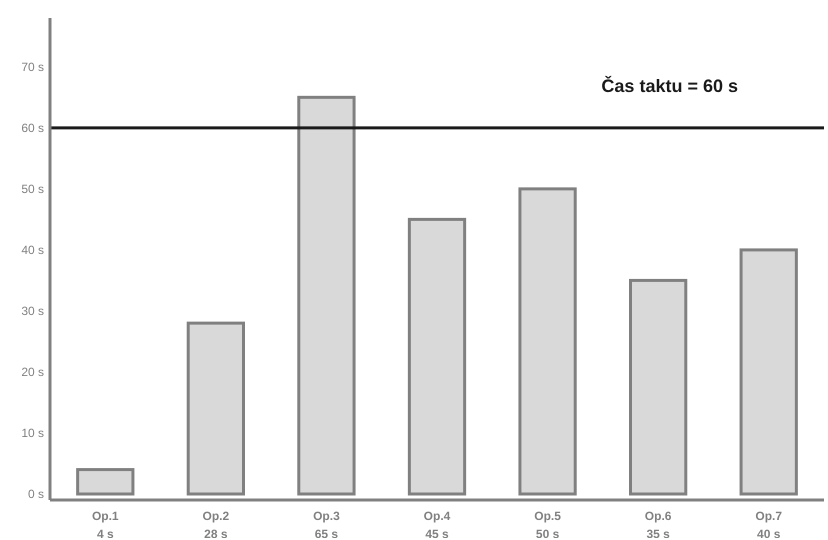  What do you see at coordinates (105, 516) in the screenshot?
I see `x-tick-label: Op.1` at bounding box center [105, 516].